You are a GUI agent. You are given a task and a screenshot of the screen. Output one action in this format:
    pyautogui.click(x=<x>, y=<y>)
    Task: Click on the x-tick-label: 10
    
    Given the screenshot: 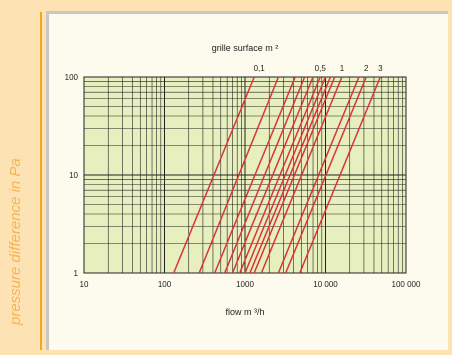 What is the action you would take?
    pyautogui.click(x=84, y=284)
    